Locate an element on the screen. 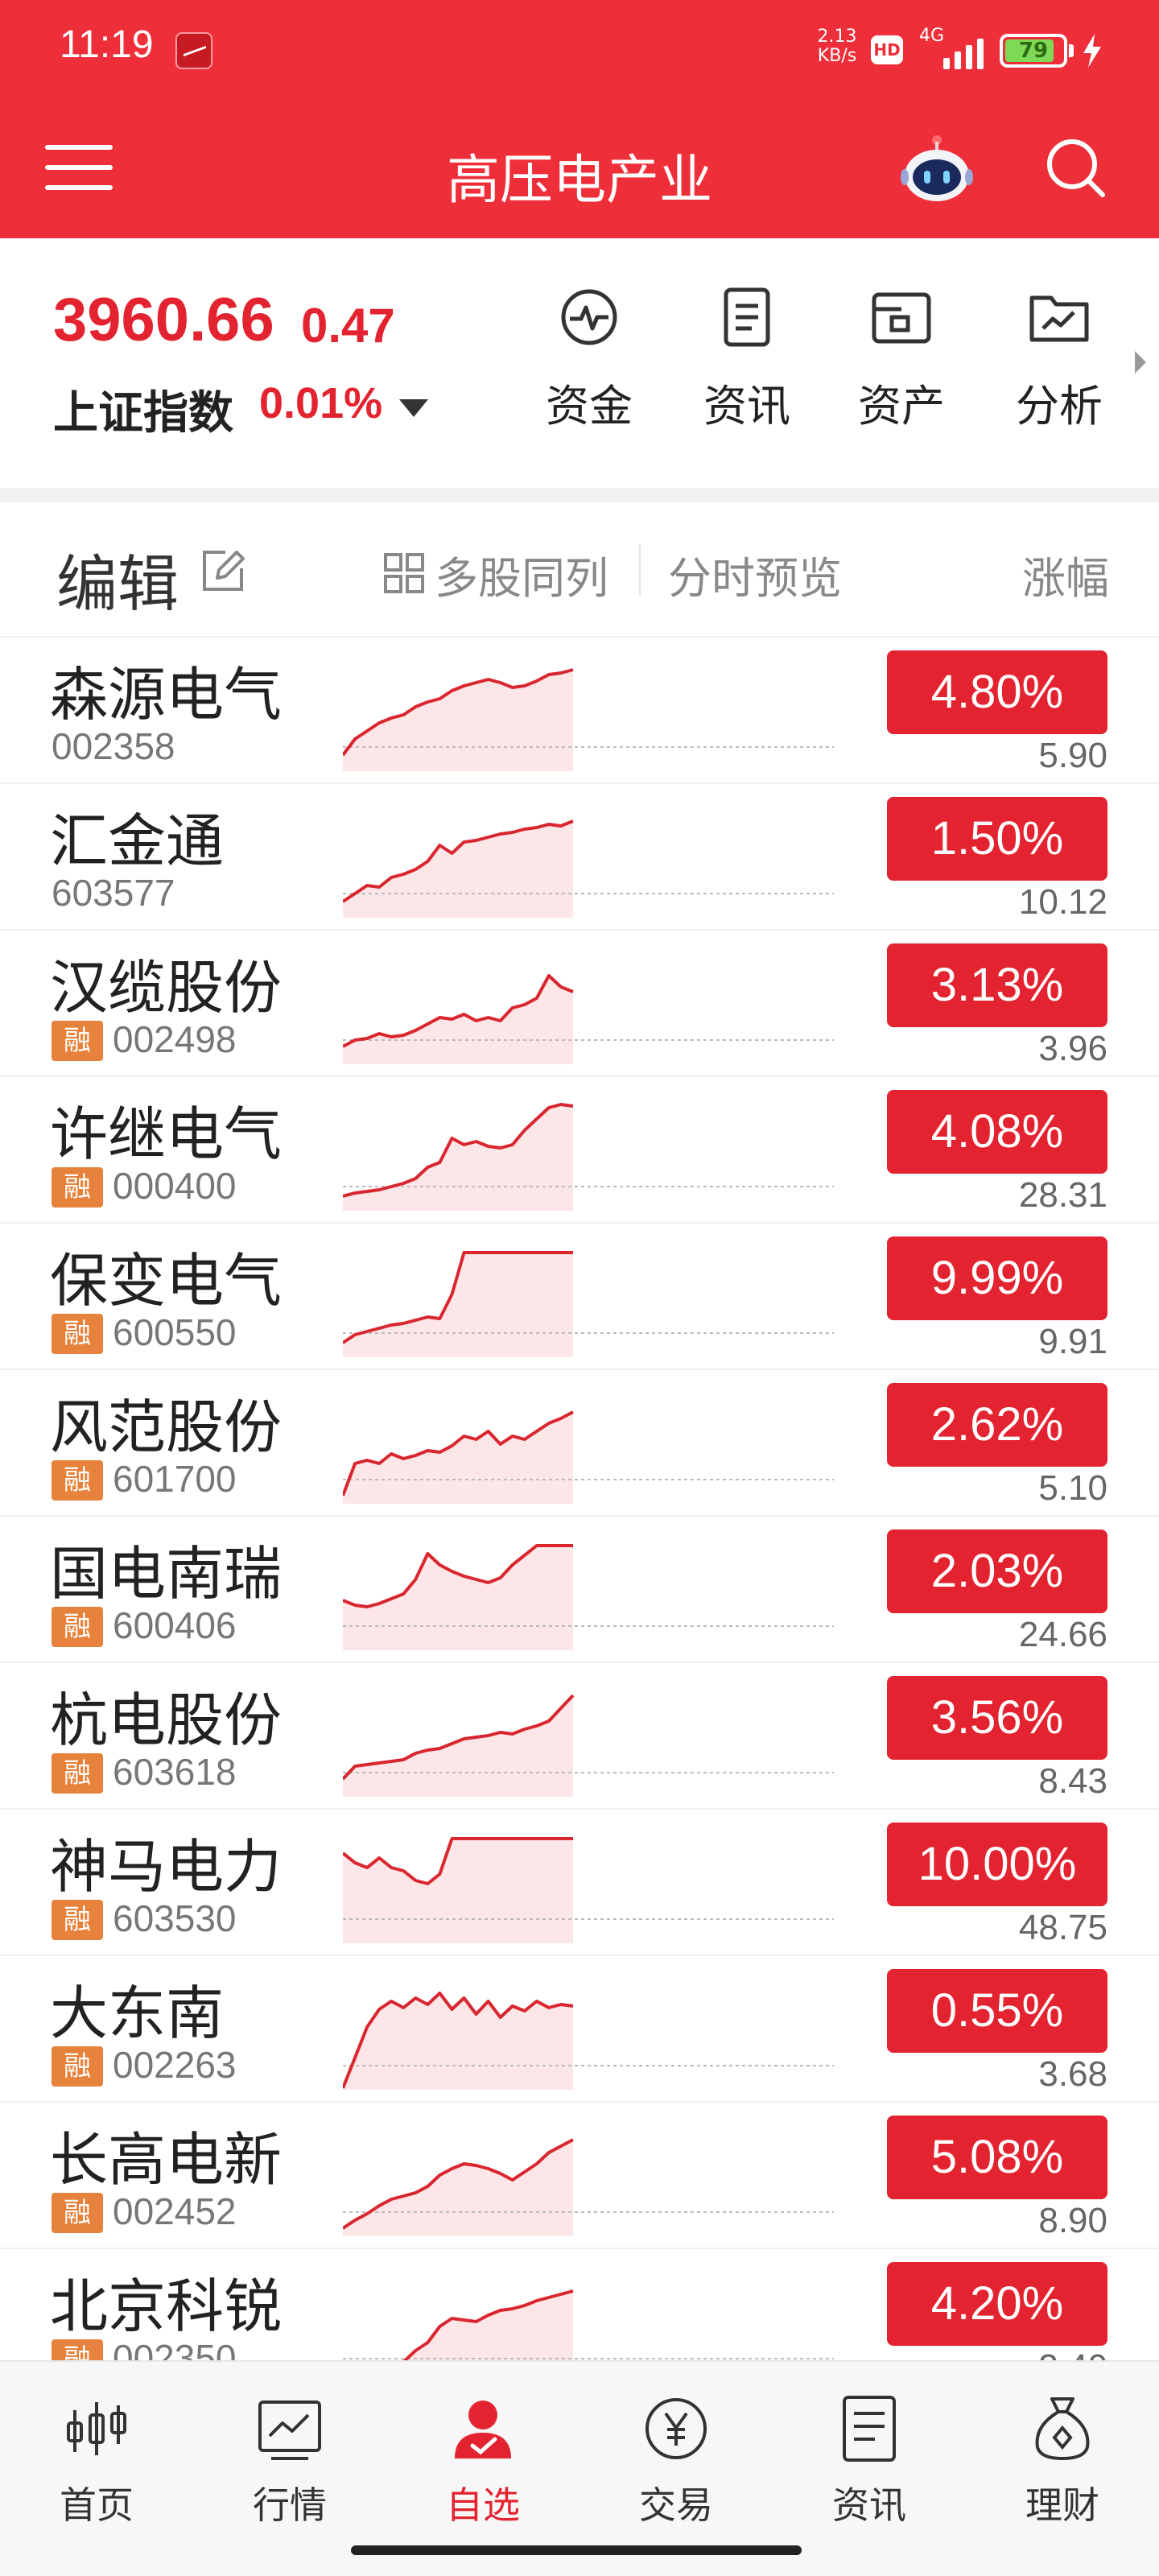 Image resolution: width=1159 pixels, height=2576 pixels. pencil-icon is located at coordinates (223, 571).